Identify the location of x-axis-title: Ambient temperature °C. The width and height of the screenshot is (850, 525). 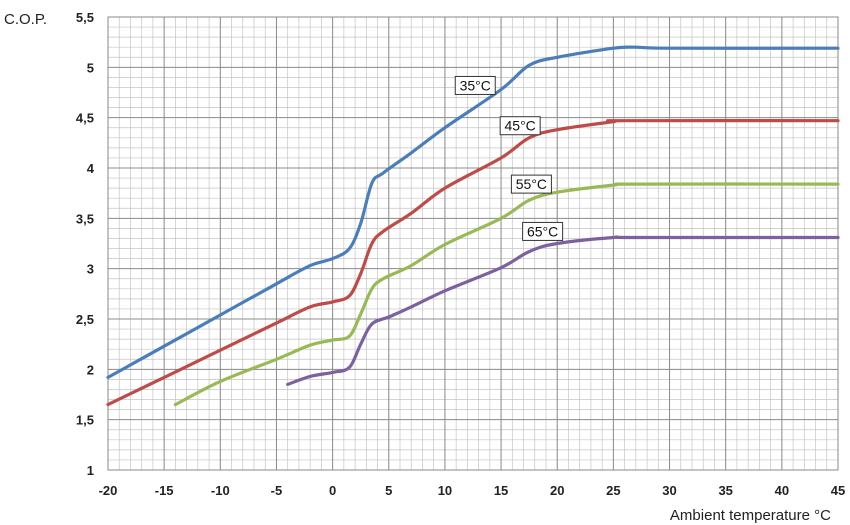
(750, 515).